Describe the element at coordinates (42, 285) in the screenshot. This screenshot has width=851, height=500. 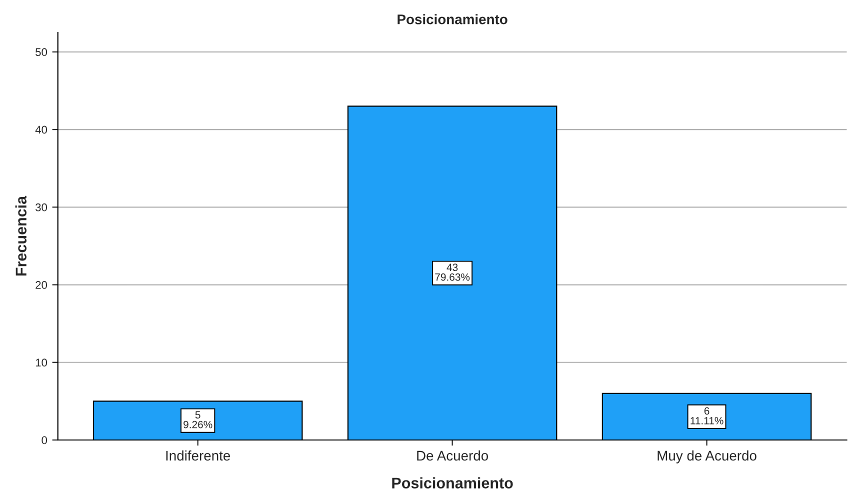
I see `y-tick-label: 20` at that location.